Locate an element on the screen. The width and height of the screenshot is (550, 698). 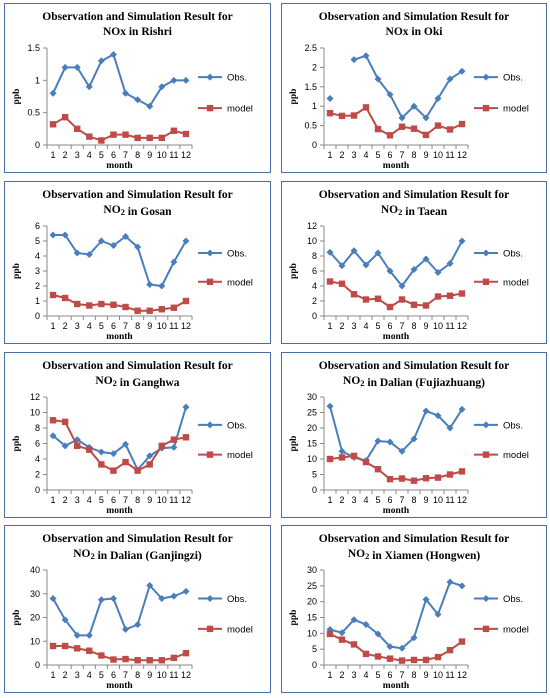
series-line-obs is located at coordinates (119, 610).